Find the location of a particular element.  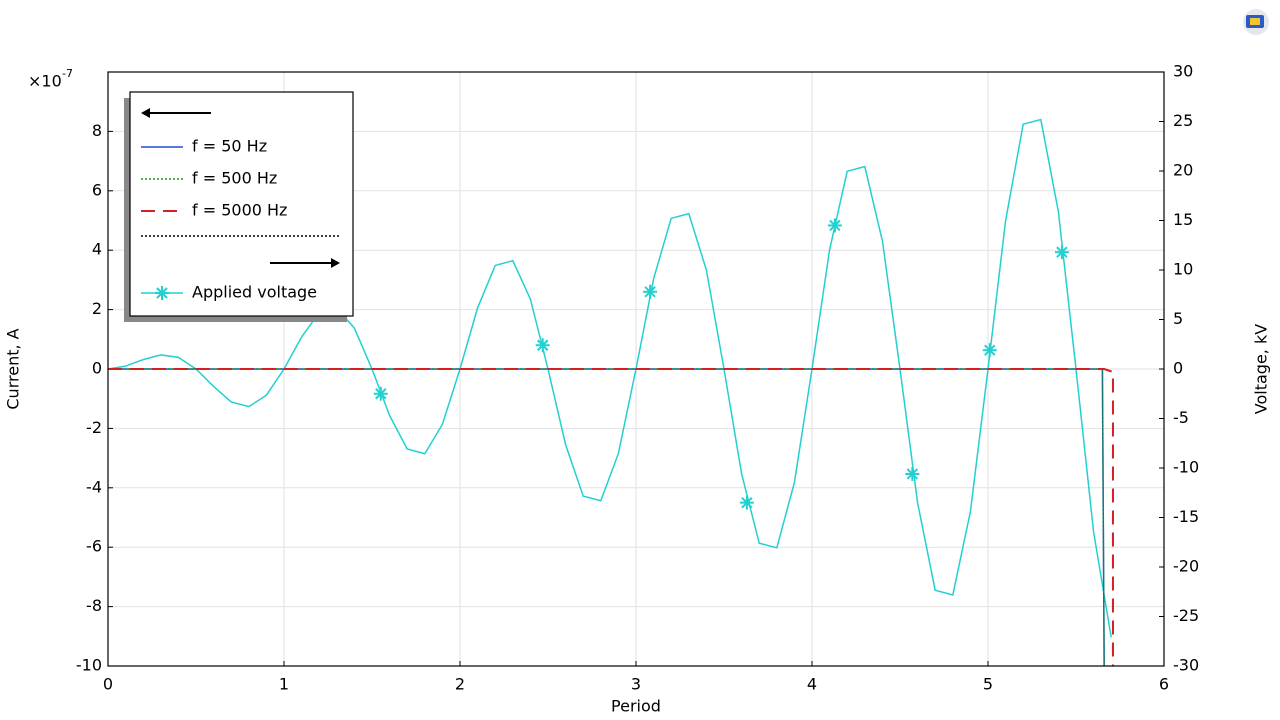

x-axis-label: Period is located at coordinates (636, 706).